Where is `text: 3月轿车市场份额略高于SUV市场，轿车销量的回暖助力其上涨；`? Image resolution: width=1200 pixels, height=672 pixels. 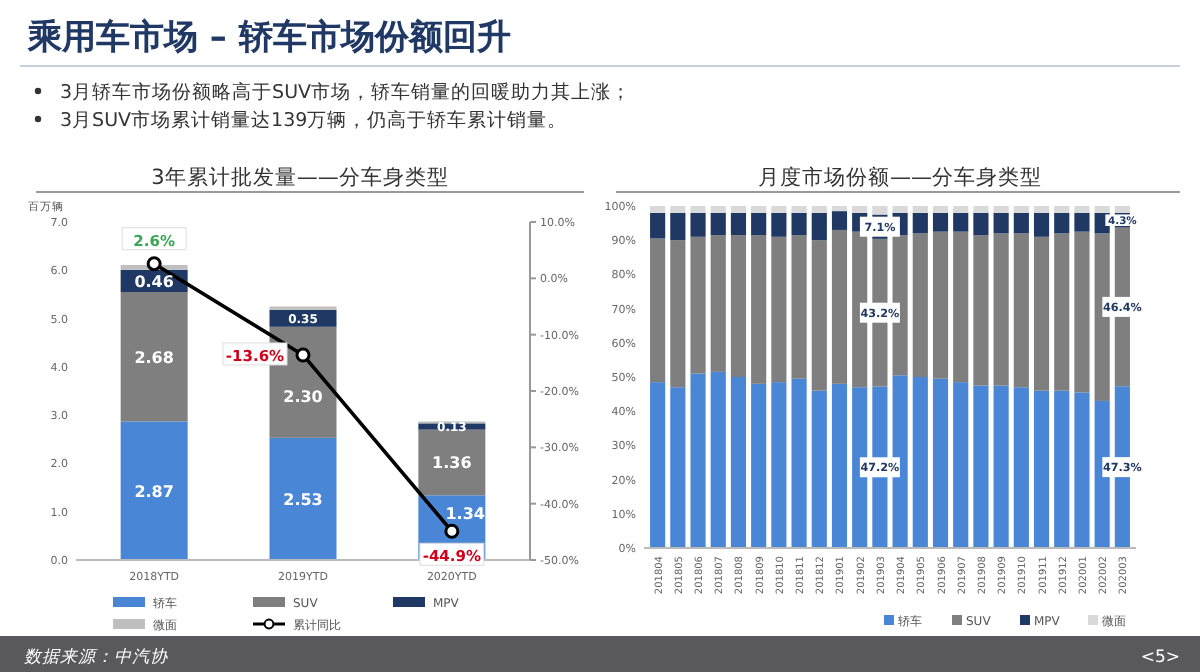 text: 3月轿车市场份额略高于SUV市场，轿车销量的回暖助力其上涨； is located at coordinates (346, 92).